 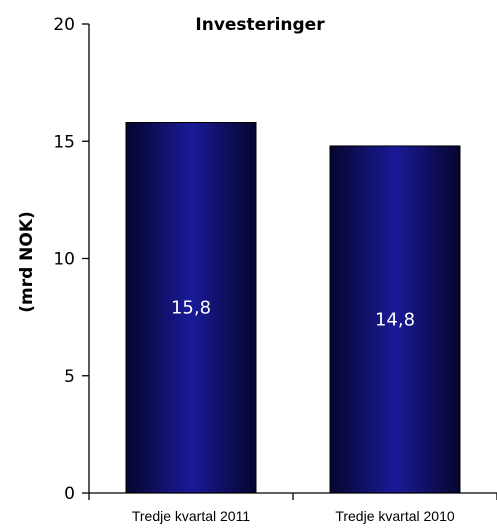 What do you see at coordinates (395, 516) in the screenshot?
I see `x-category-label: Tredje kvartal 2010` at bounding box center [395, 516].